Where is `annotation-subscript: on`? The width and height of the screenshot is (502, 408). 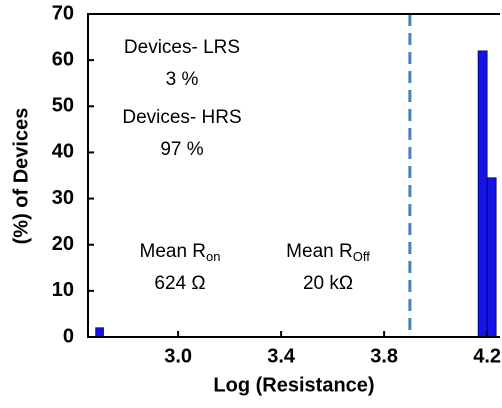
annotation-subscript: on is located at coordinates (213, 256).